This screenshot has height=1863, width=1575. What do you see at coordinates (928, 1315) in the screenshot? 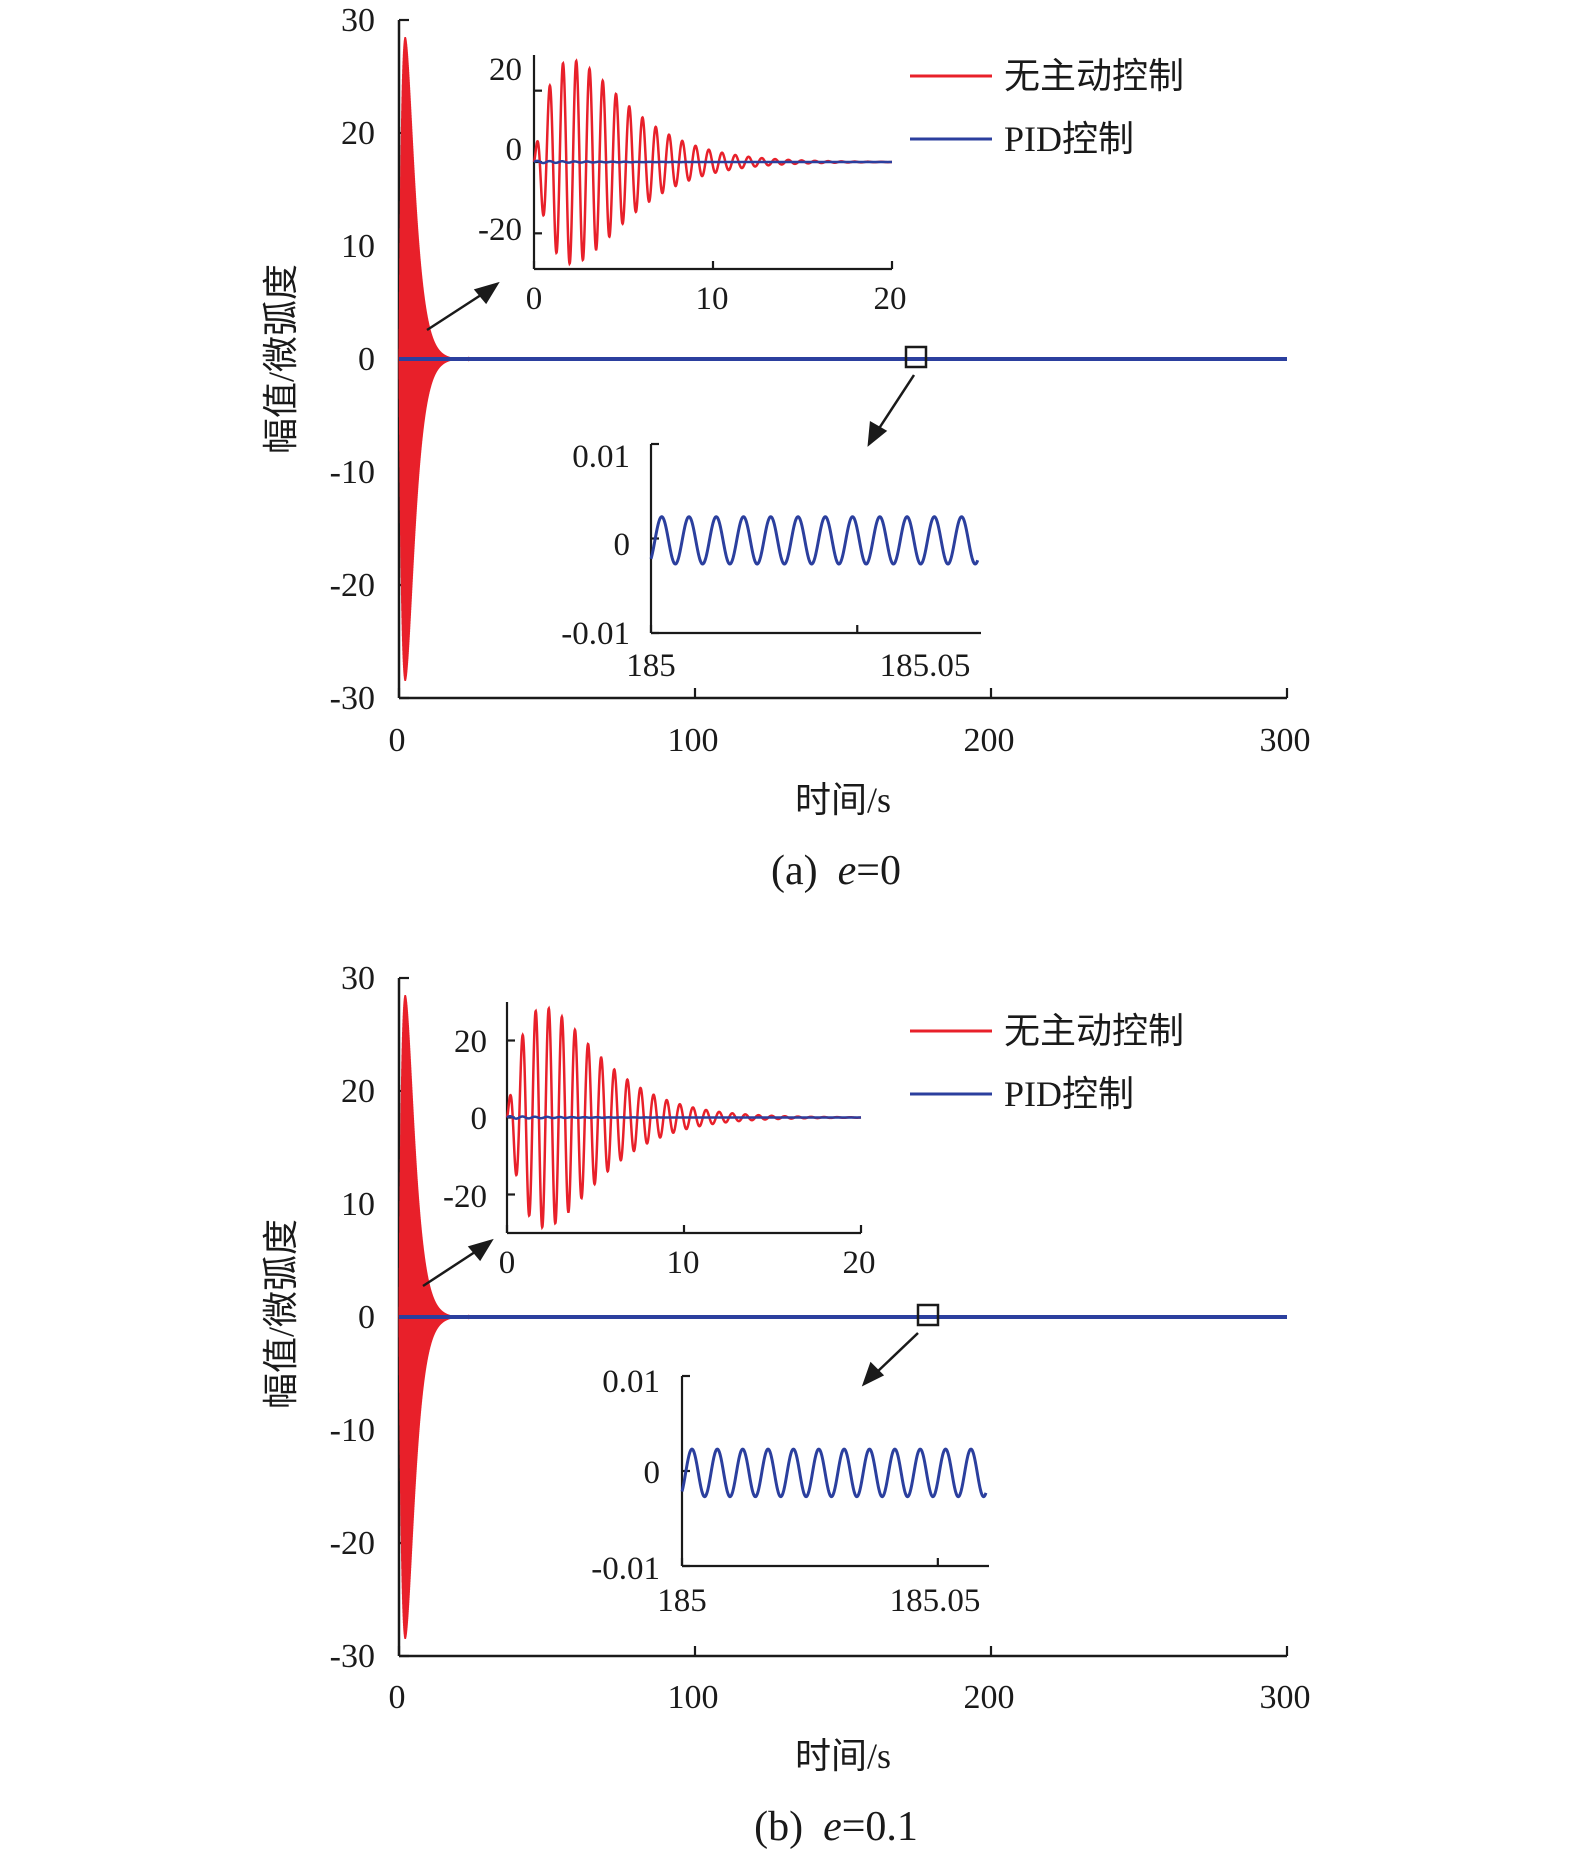
I see `zoom-box-b` at bounding box center [928, 1315].